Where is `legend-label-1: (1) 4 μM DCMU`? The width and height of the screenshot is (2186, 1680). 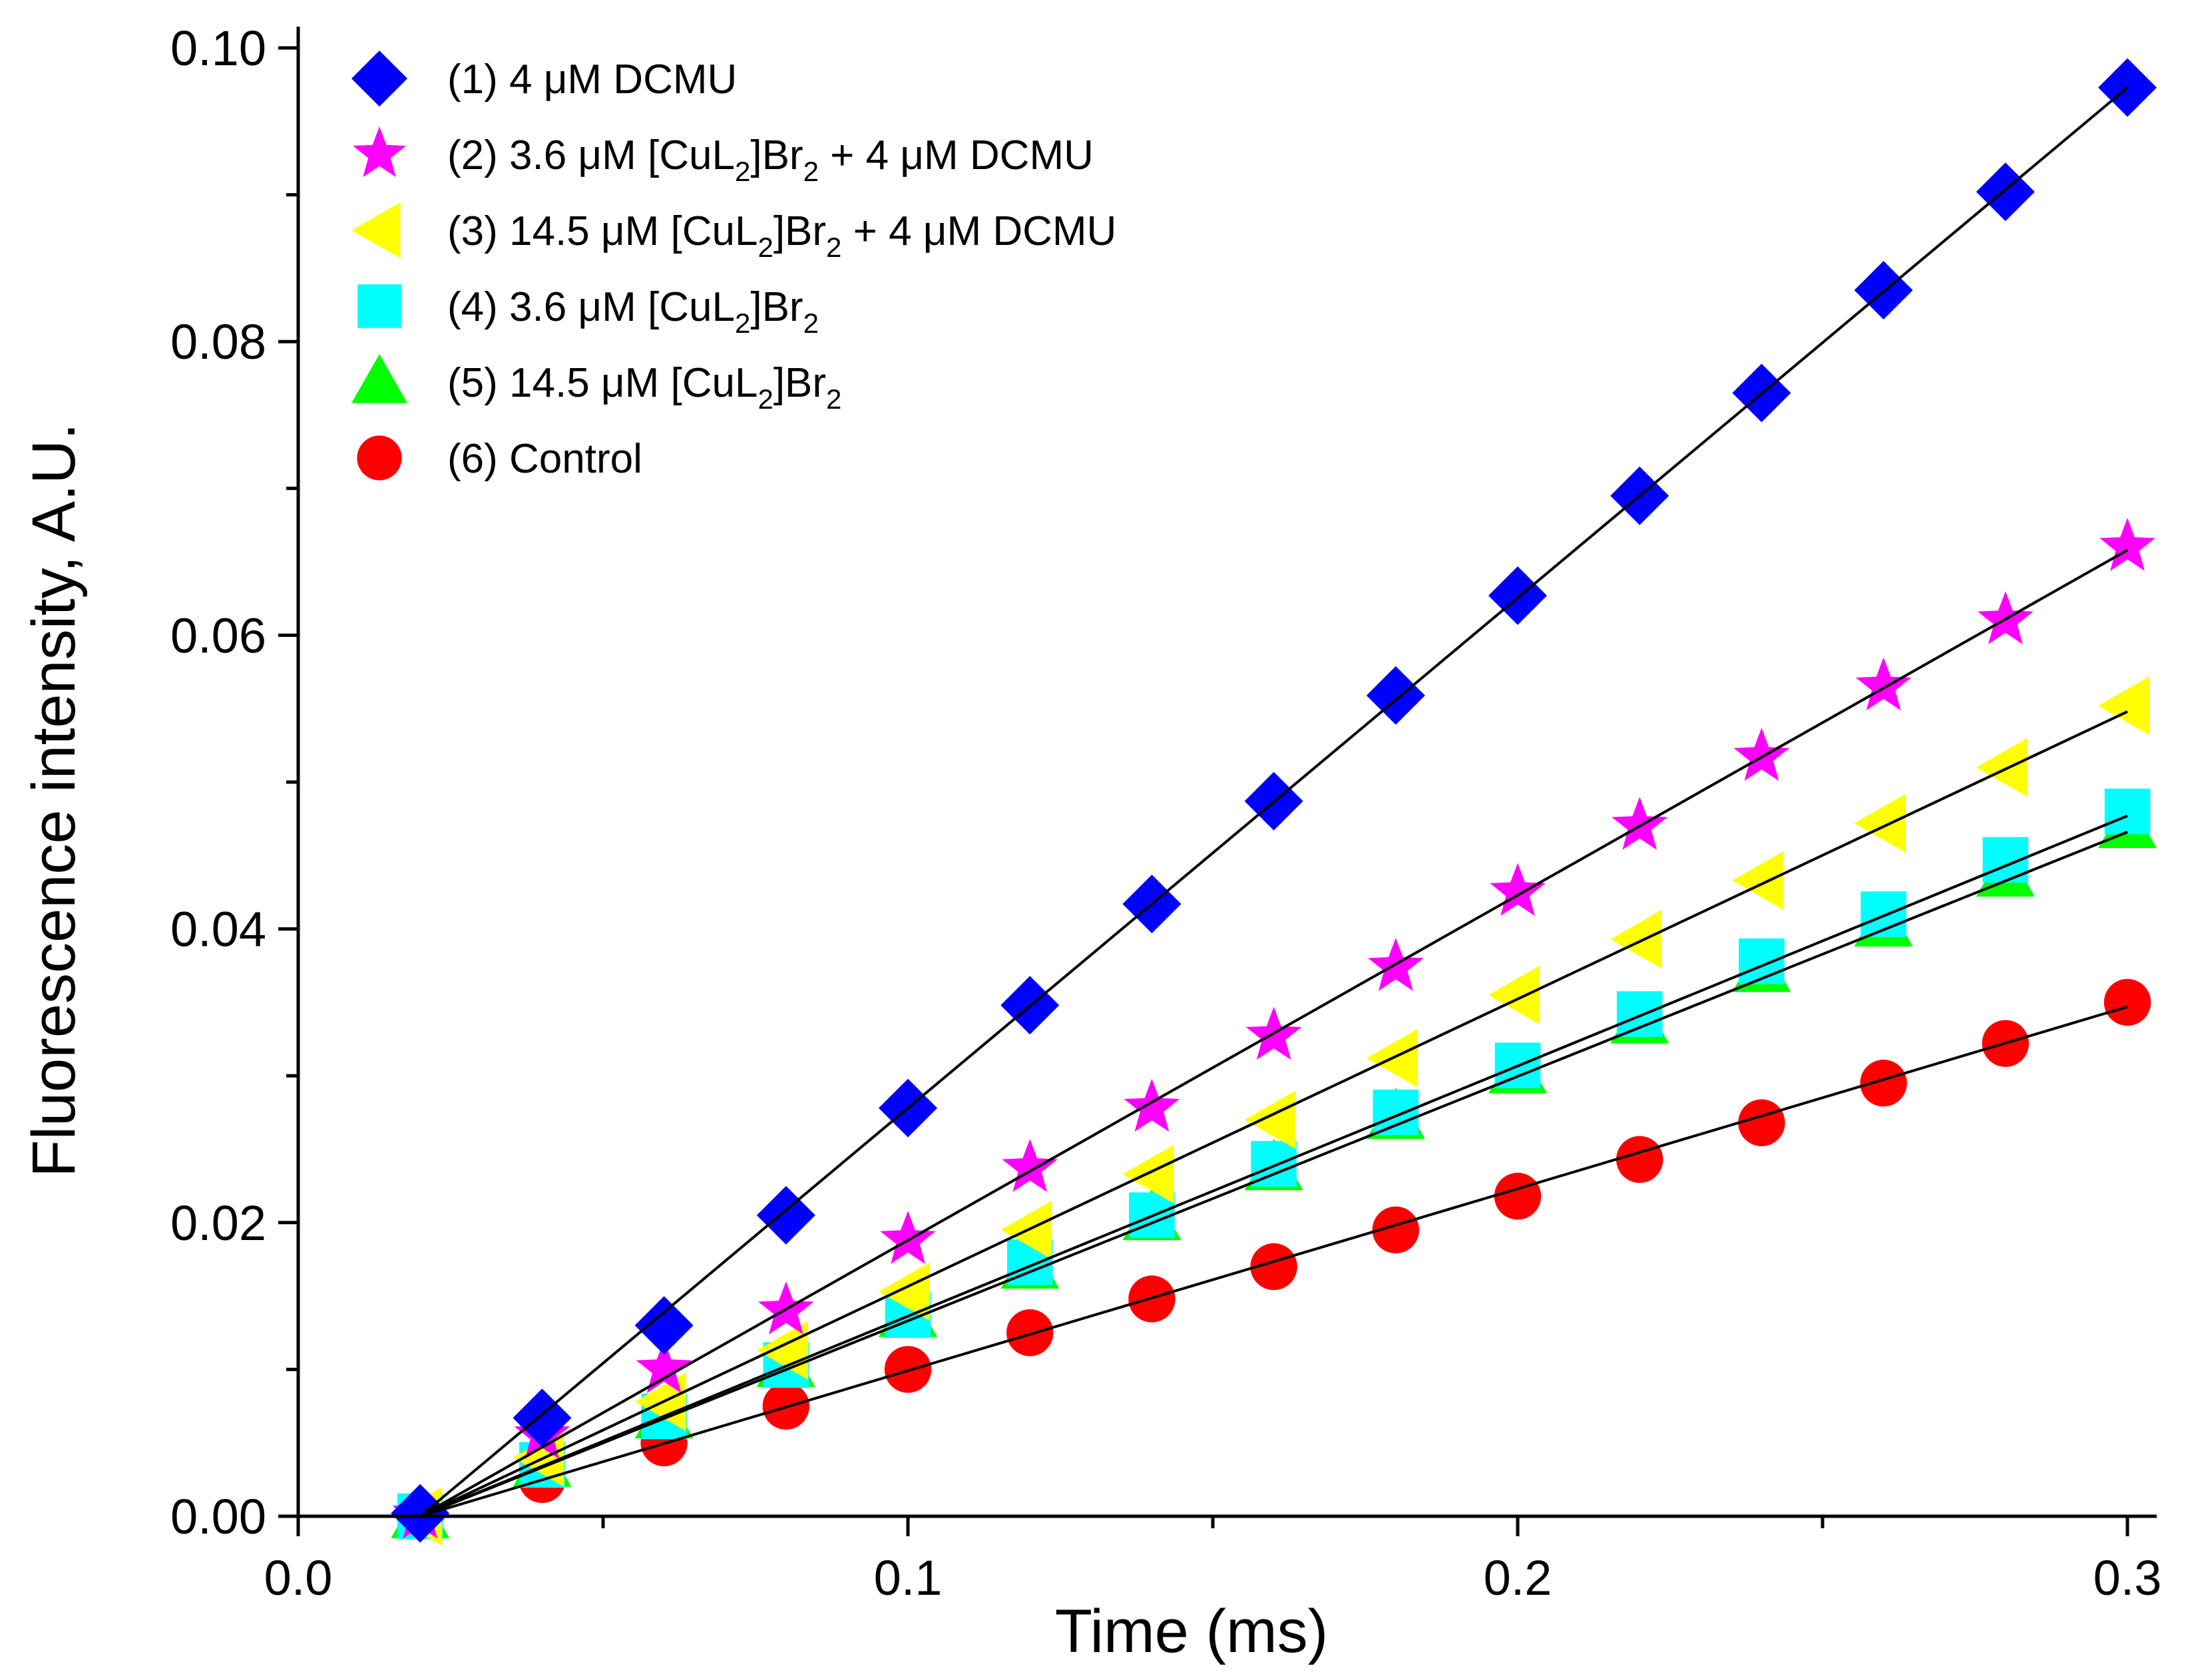 legend-label-1: (1) 4 μM DCMU is located at coordinates (592, 80).